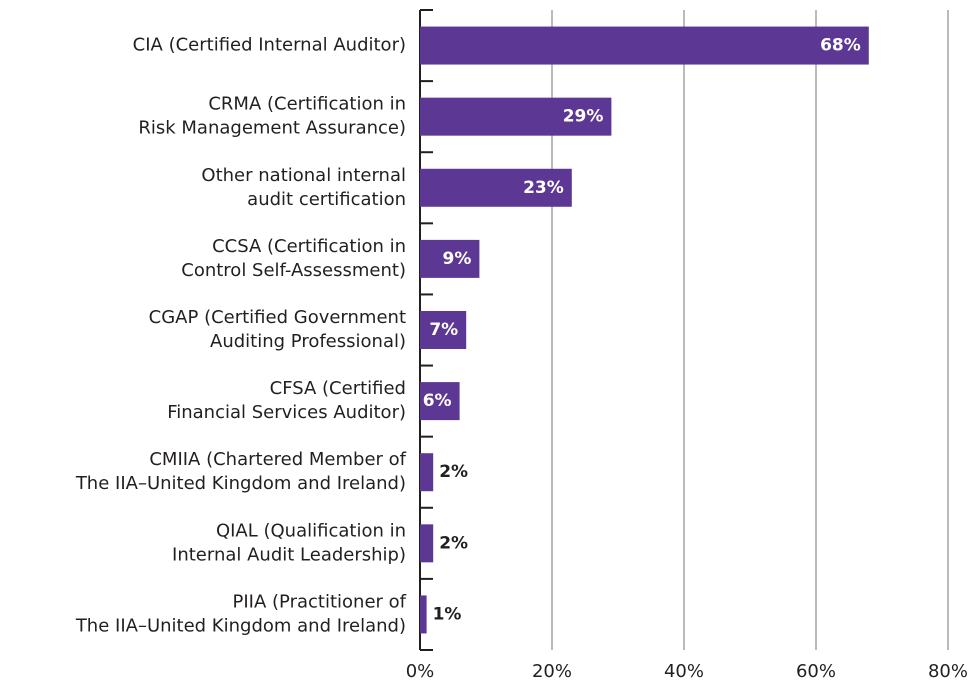  I want to click on y-tick-label-line: PIIA (Practitioner of, so click(320, 601).